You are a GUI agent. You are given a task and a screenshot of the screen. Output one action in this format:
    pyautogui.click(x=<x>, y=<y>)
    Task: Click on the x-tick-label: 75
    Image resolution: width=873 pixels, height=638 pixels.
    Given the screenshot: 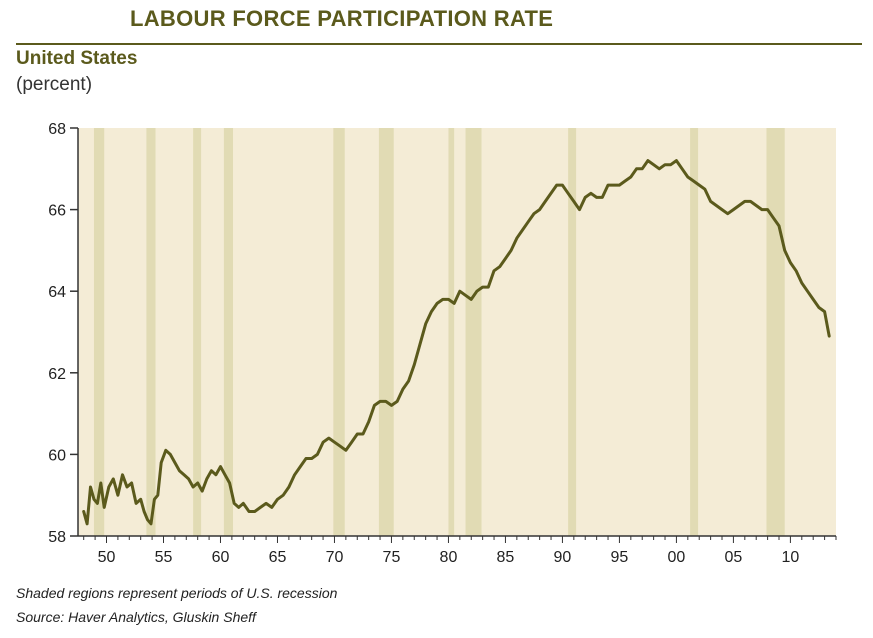 What is the action you would take?
    pyautogui.click(x=392, y=557)
    